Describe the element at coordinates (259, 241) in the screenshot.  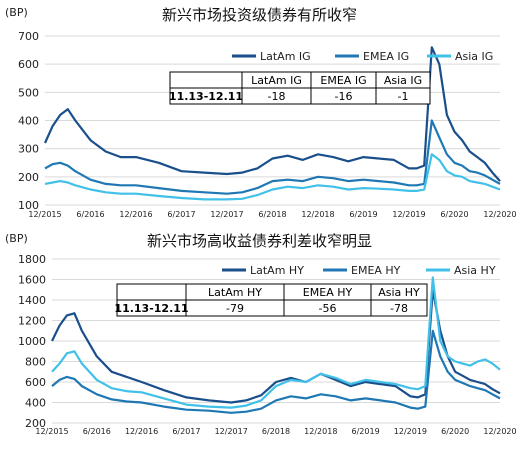
I see `chart-title: 新兴市场高收益债券利差收窄明显` at that location.